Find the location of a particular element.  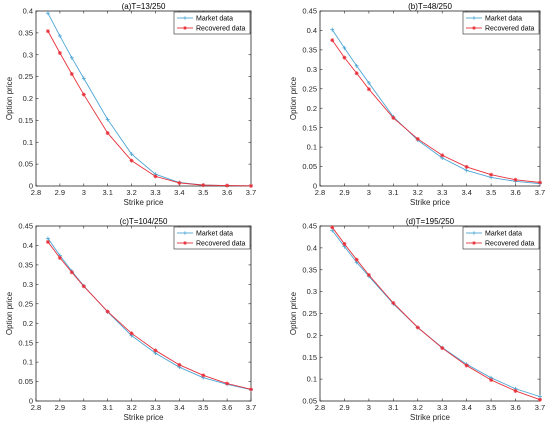

chart-title: (a)T=13/250 is located at coordinates (144, 6).